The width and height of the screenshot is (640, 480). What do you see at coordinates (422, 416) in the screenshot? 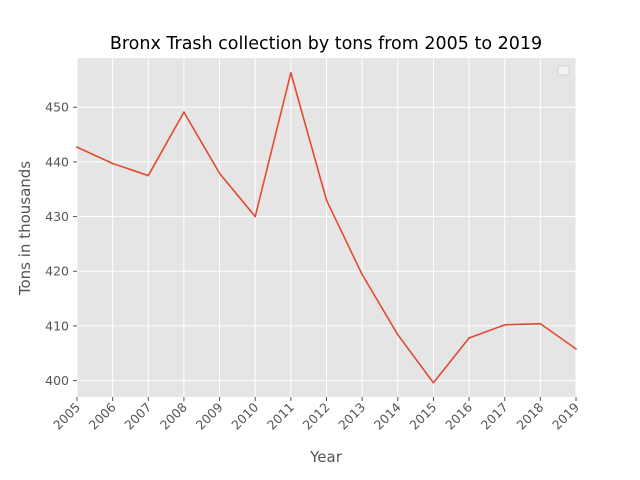
I see `x-tick-label: 2015` at bounding box center [422, 416].